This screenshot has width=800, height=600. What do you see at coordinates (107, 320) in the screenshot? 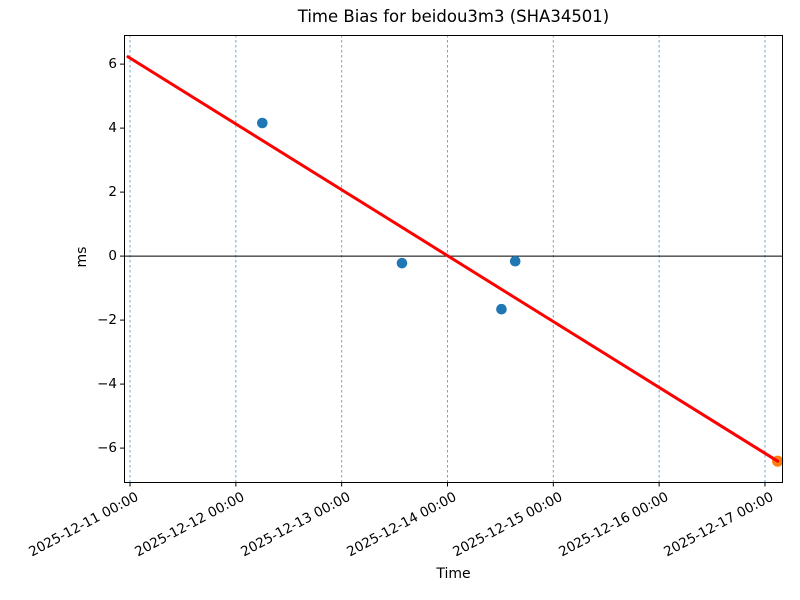
I see `y-tick-label: −2` at bounding box center [107, 320].